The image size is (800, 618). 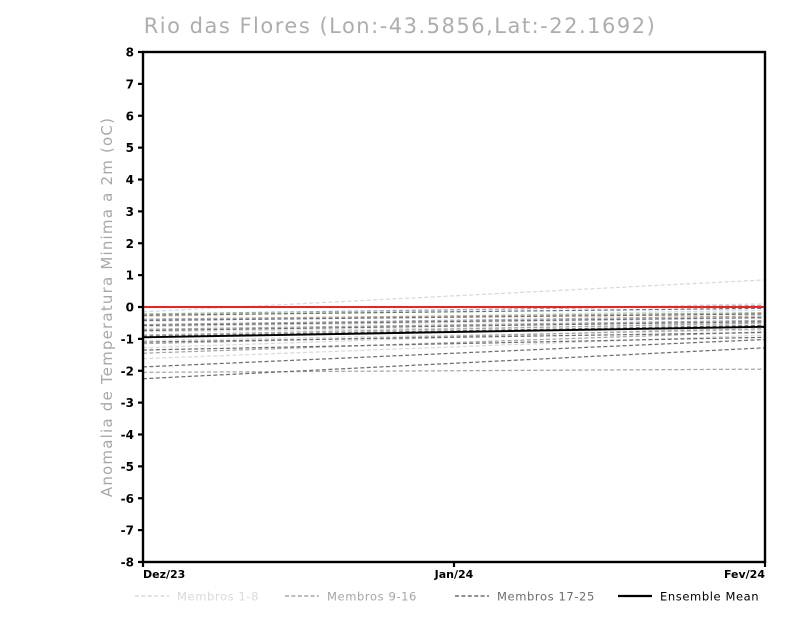 I want to click on legend-label: Membros 1-8, so click(x=218, y=597).